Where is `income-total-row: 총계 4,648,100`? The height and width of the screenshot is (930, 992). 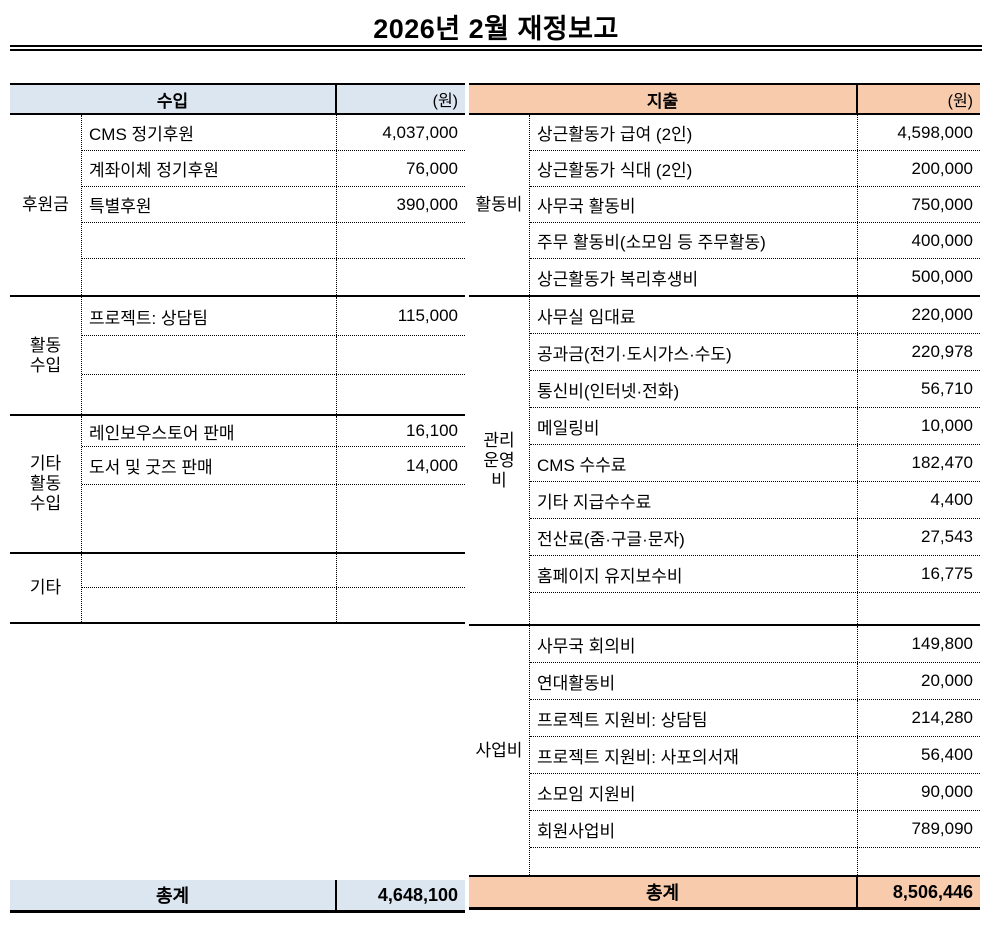
income-total-row: 총계 4,648,100 is located at coordinates (237, 896).